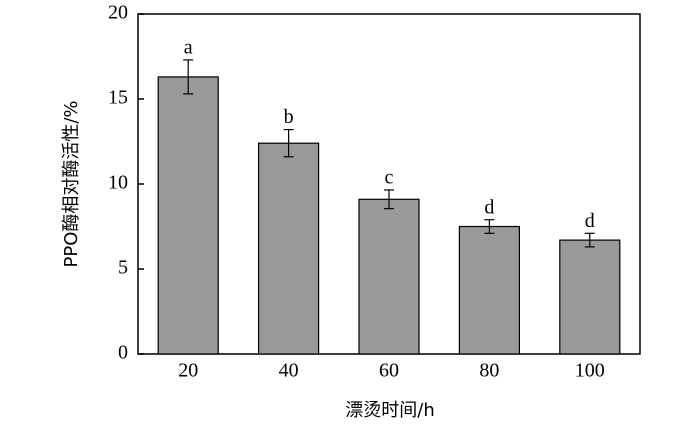 The height and width of the screenshot is (428, 700). I want to click on y-tick-label: 15, so click(118, 98).